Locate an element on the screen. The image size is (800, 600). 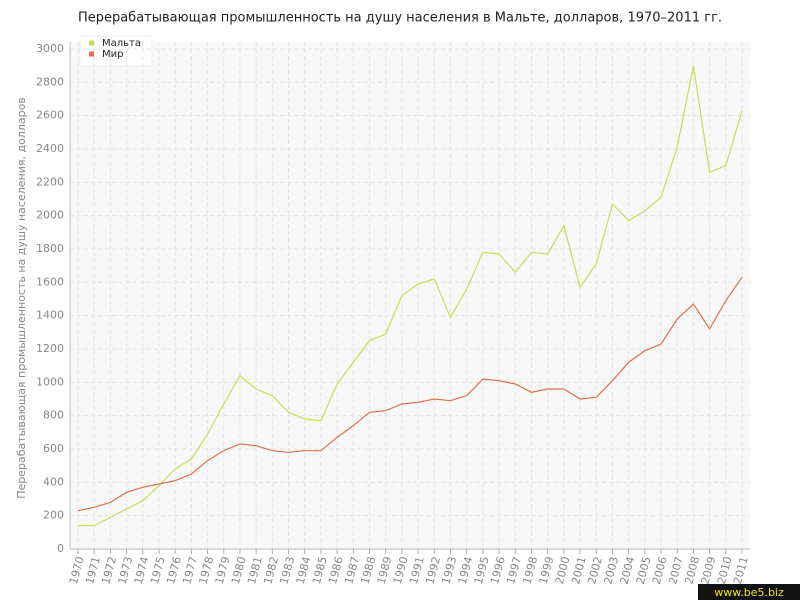
y-tick-label: 1000 is located at coordinates (50, 381).